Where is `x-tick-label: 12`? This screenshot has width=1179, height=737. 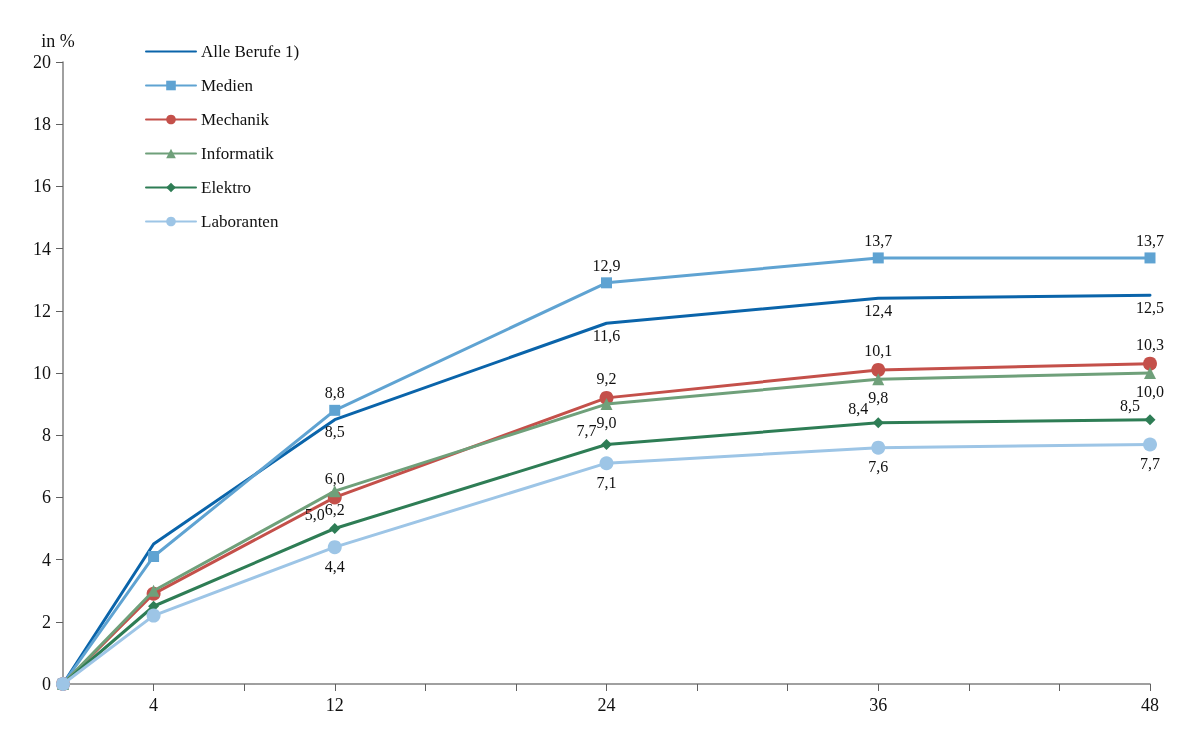 x-tick-label: 12 is located at coordinates (334, 705).